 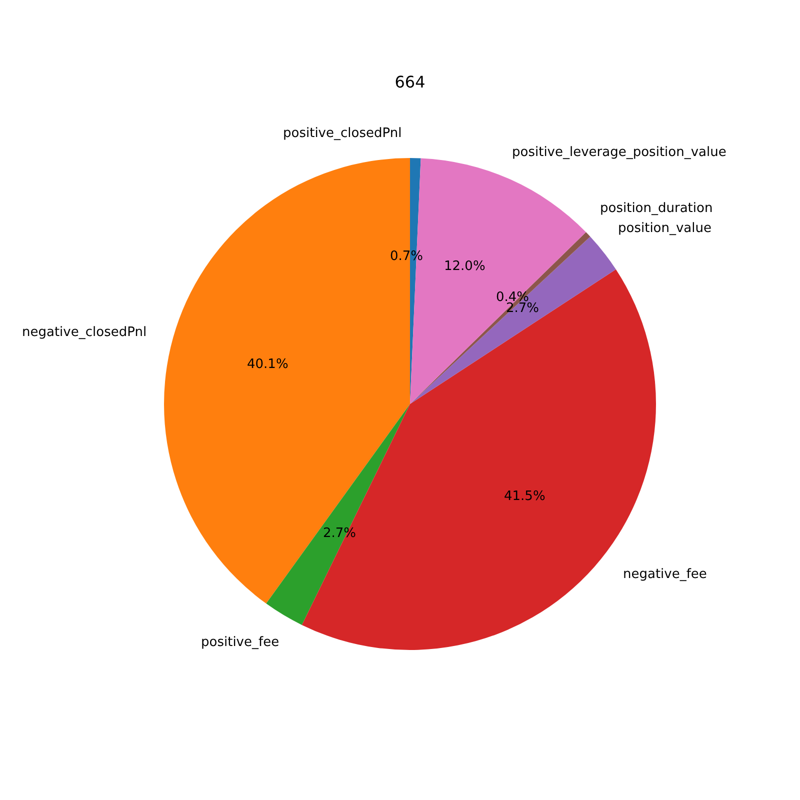 What do you see at coordinates (84, 332) in the screenshot?
I see `slice-label: negative_closedPnl` at bounding box center [84, 332].